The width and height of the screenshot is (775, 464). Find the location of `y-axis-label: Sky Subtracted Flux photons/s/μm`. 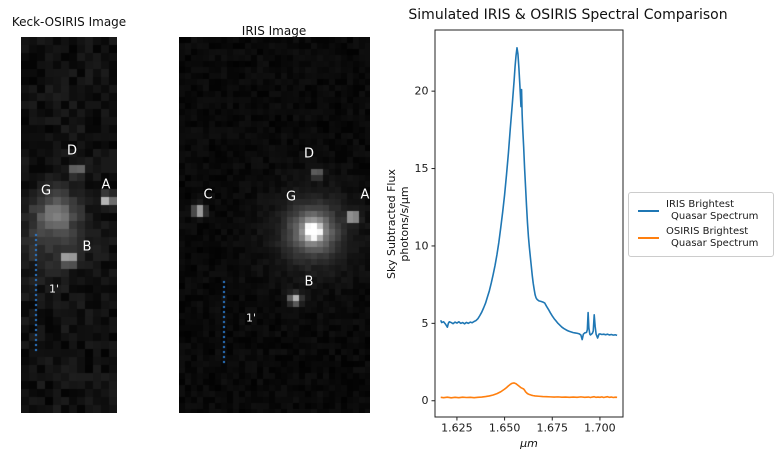

y-axis-label: Sky Subtracted Flux photons/s/μm is located at coordinates (398, 224).